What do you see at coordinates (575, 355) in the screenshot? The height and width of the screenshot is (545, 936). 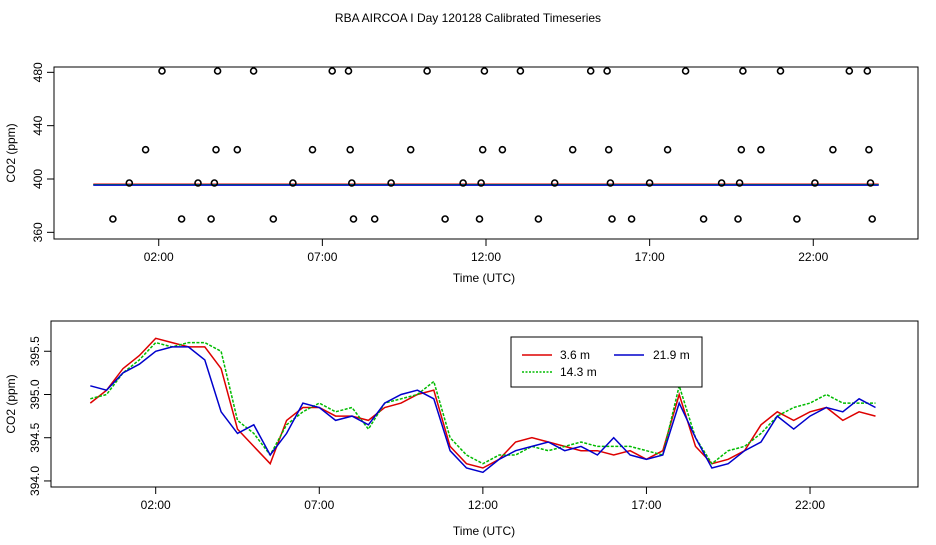 I see `legend-label-3-6m: 3.6 m` at bounding box center [575, 355].